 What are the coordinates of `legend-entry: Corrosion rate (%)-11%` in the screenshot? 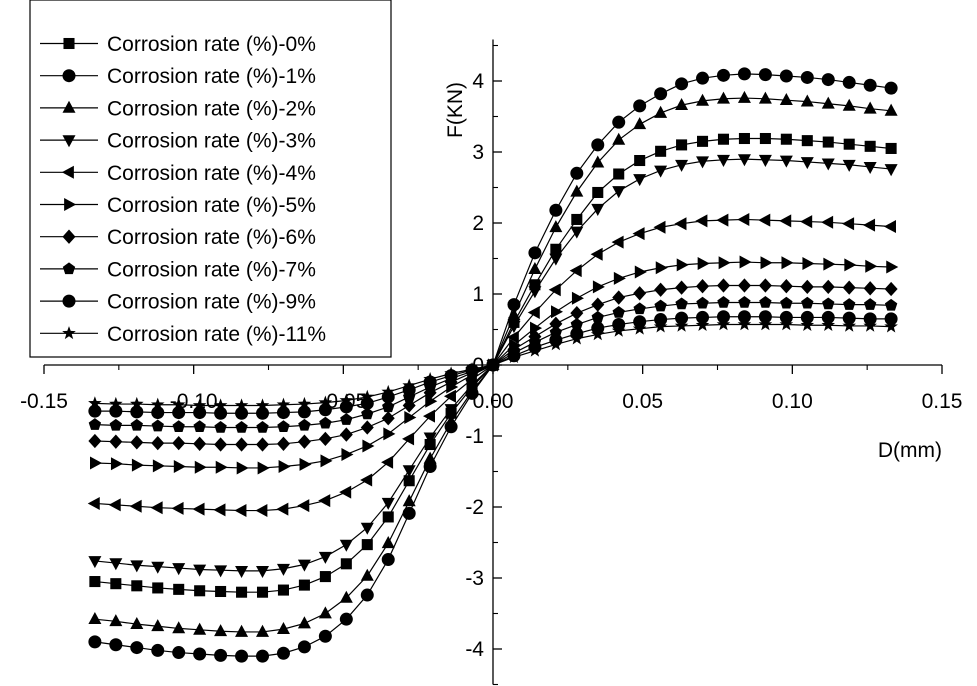 It's located at (183, 334).